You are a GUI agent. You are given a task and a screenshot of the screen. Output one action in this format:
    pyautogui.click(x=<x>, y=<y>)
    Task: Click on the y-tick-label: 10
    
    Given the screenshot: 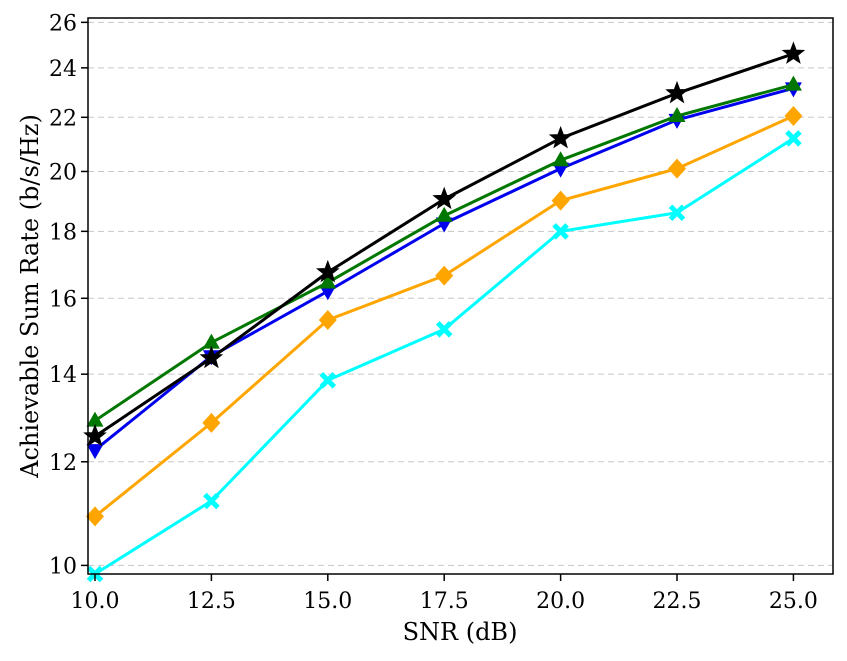 What is the action you would take?
    pyautogui.click(x=63, y=566)
    